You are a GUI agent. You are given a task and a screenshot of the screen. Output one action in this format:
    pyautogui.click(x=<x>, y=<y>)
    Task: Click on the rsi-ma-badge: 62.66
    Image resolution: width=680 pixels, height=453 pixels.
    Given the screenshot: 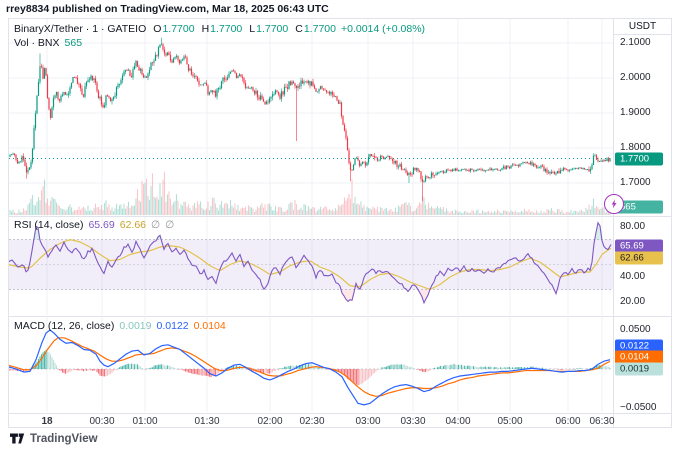 What is the action you would take?
    pyautogui.click(x=639, y=258)
    